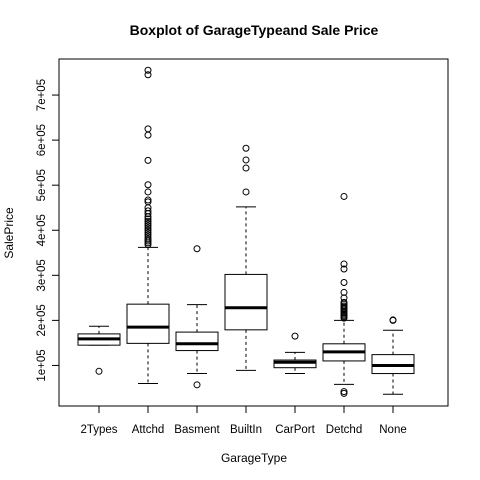 This screenshot has width=480, height=480. I want to click on y-tick-label: 7e+05, so click(42, 95).